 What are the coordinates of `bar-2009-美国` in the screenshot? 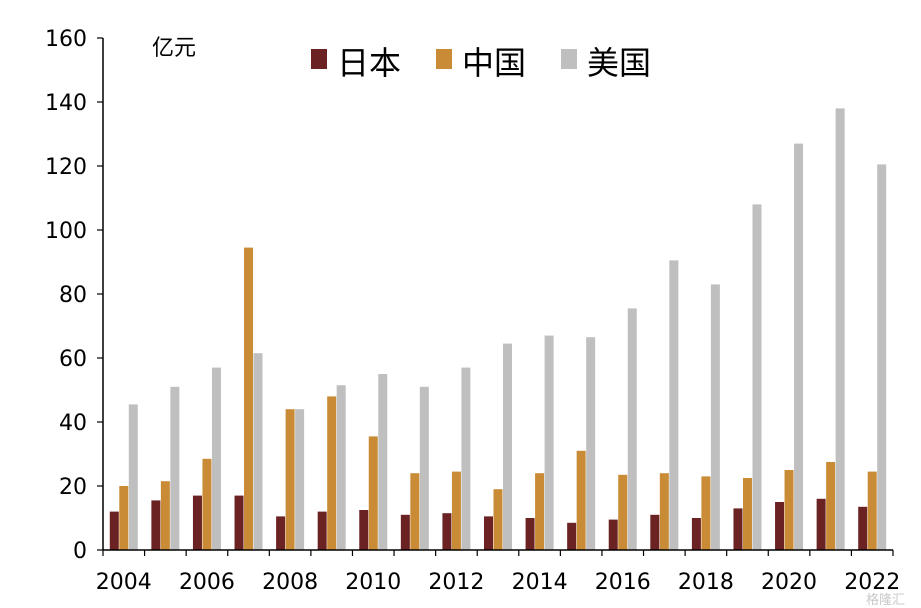 It's located at (341, 467).